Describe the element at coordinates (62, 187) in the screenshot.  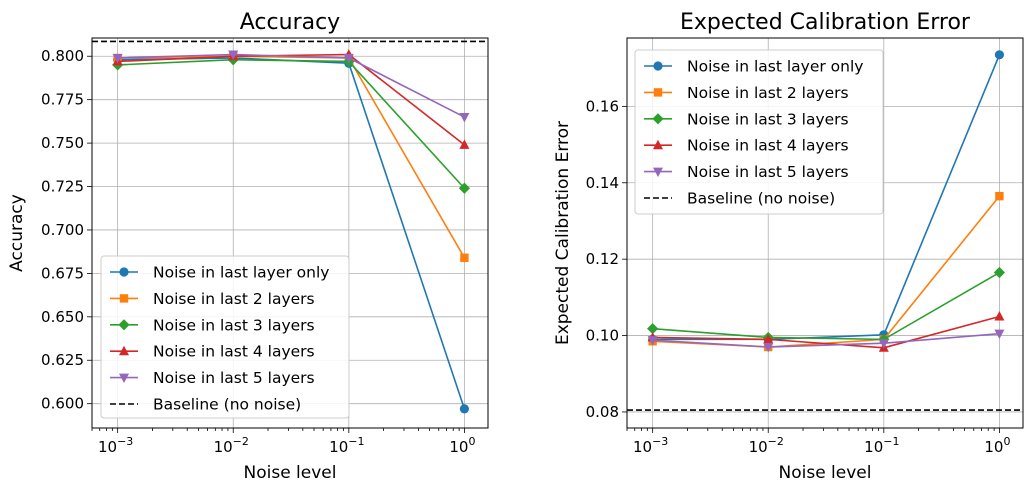
I see `y-tick-label: 0.725` at that location.